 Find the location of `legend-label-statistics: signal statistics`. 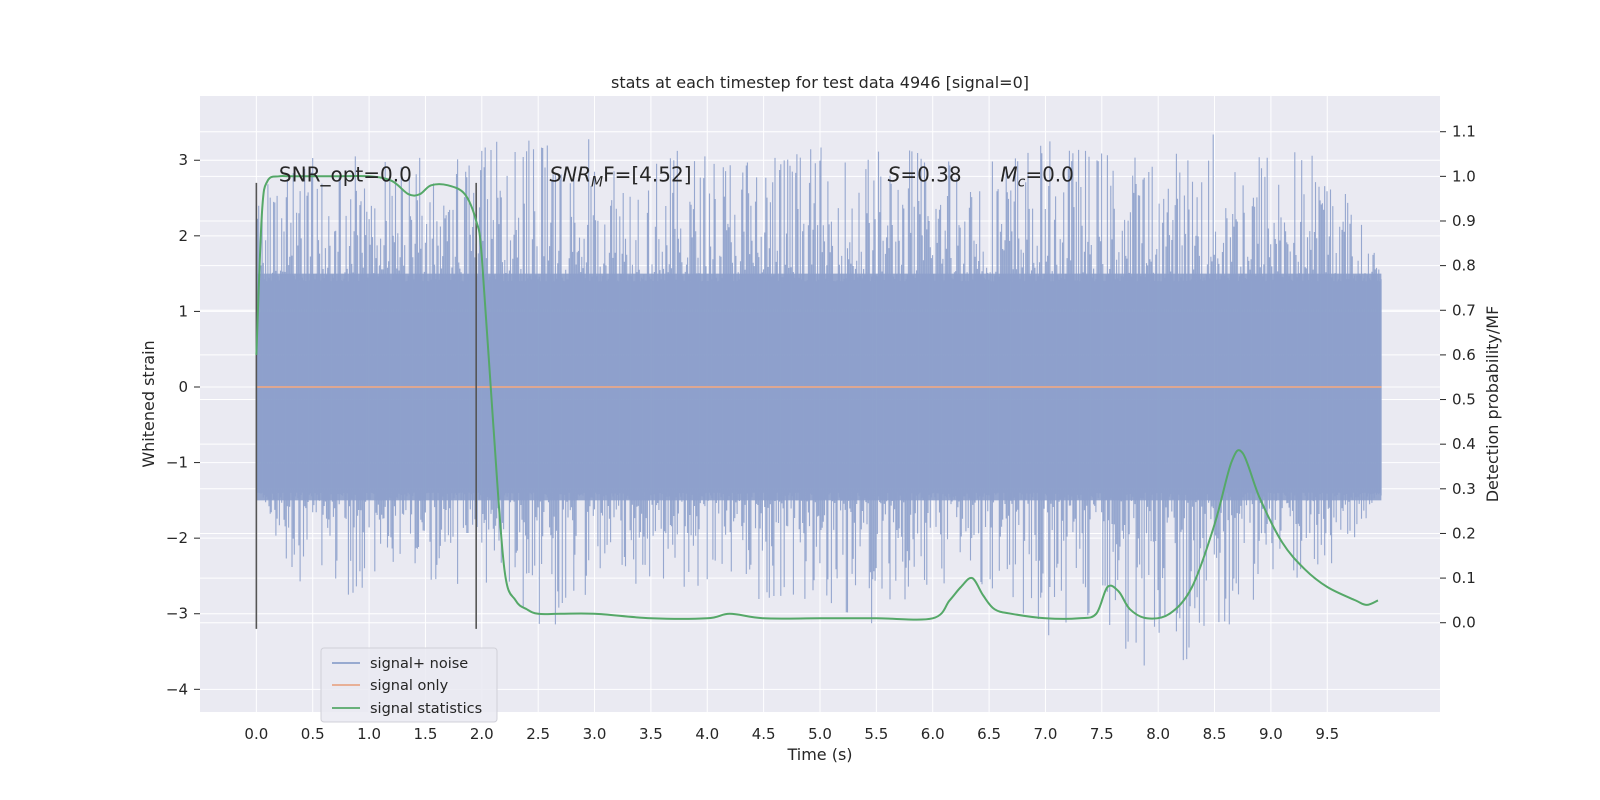

legend-label-statistics: signal statistics is located at coordinates (426, 709).